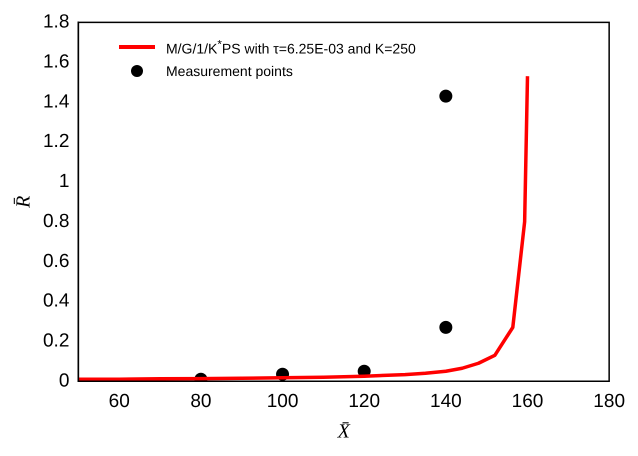  I want to click on x-tick-label: 140, so click(446, 401).